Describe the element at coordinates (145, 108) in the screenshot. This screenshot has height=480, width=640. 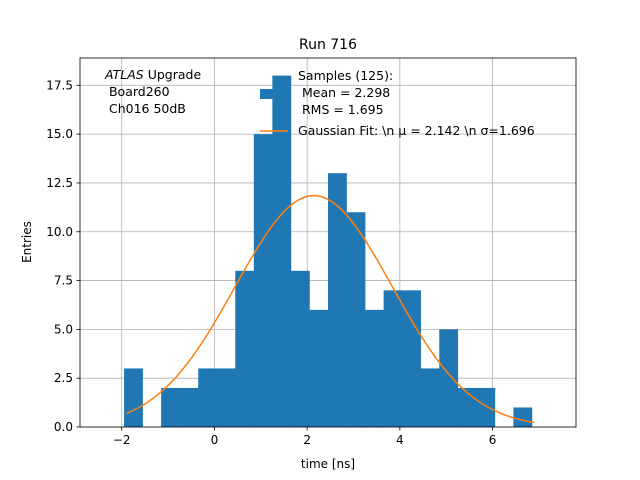
I see `channel-label: Ch016 50dB` at that location.